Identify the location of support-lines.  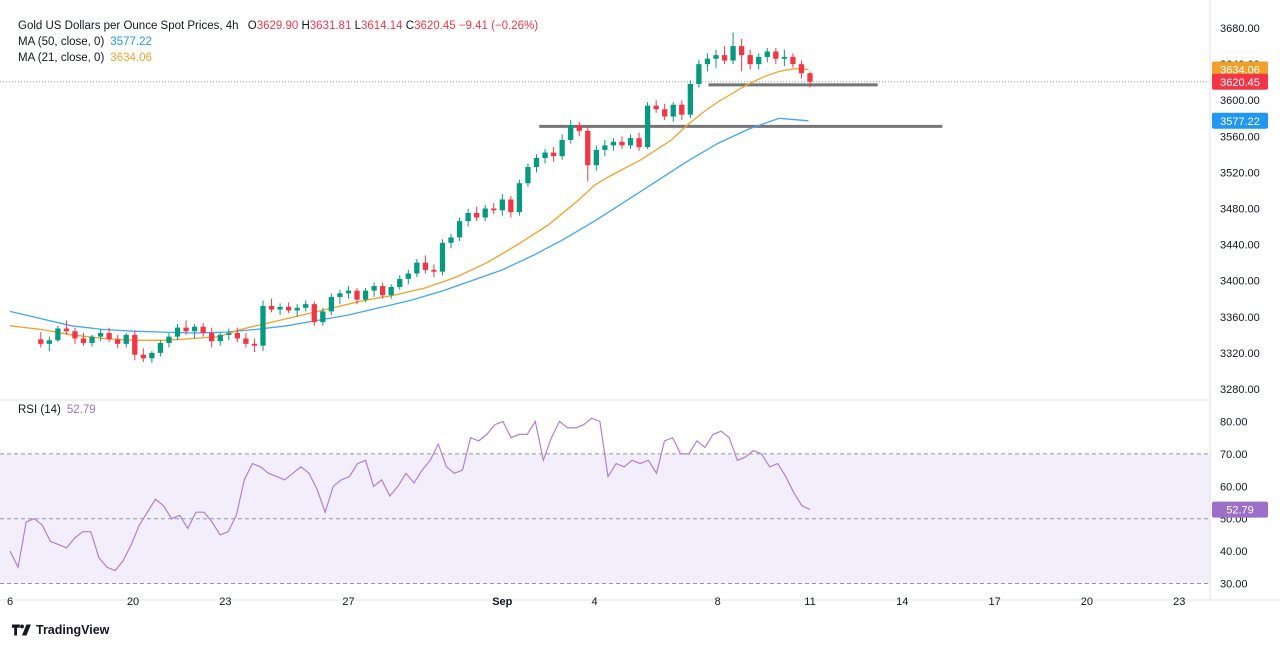
(741, 105).